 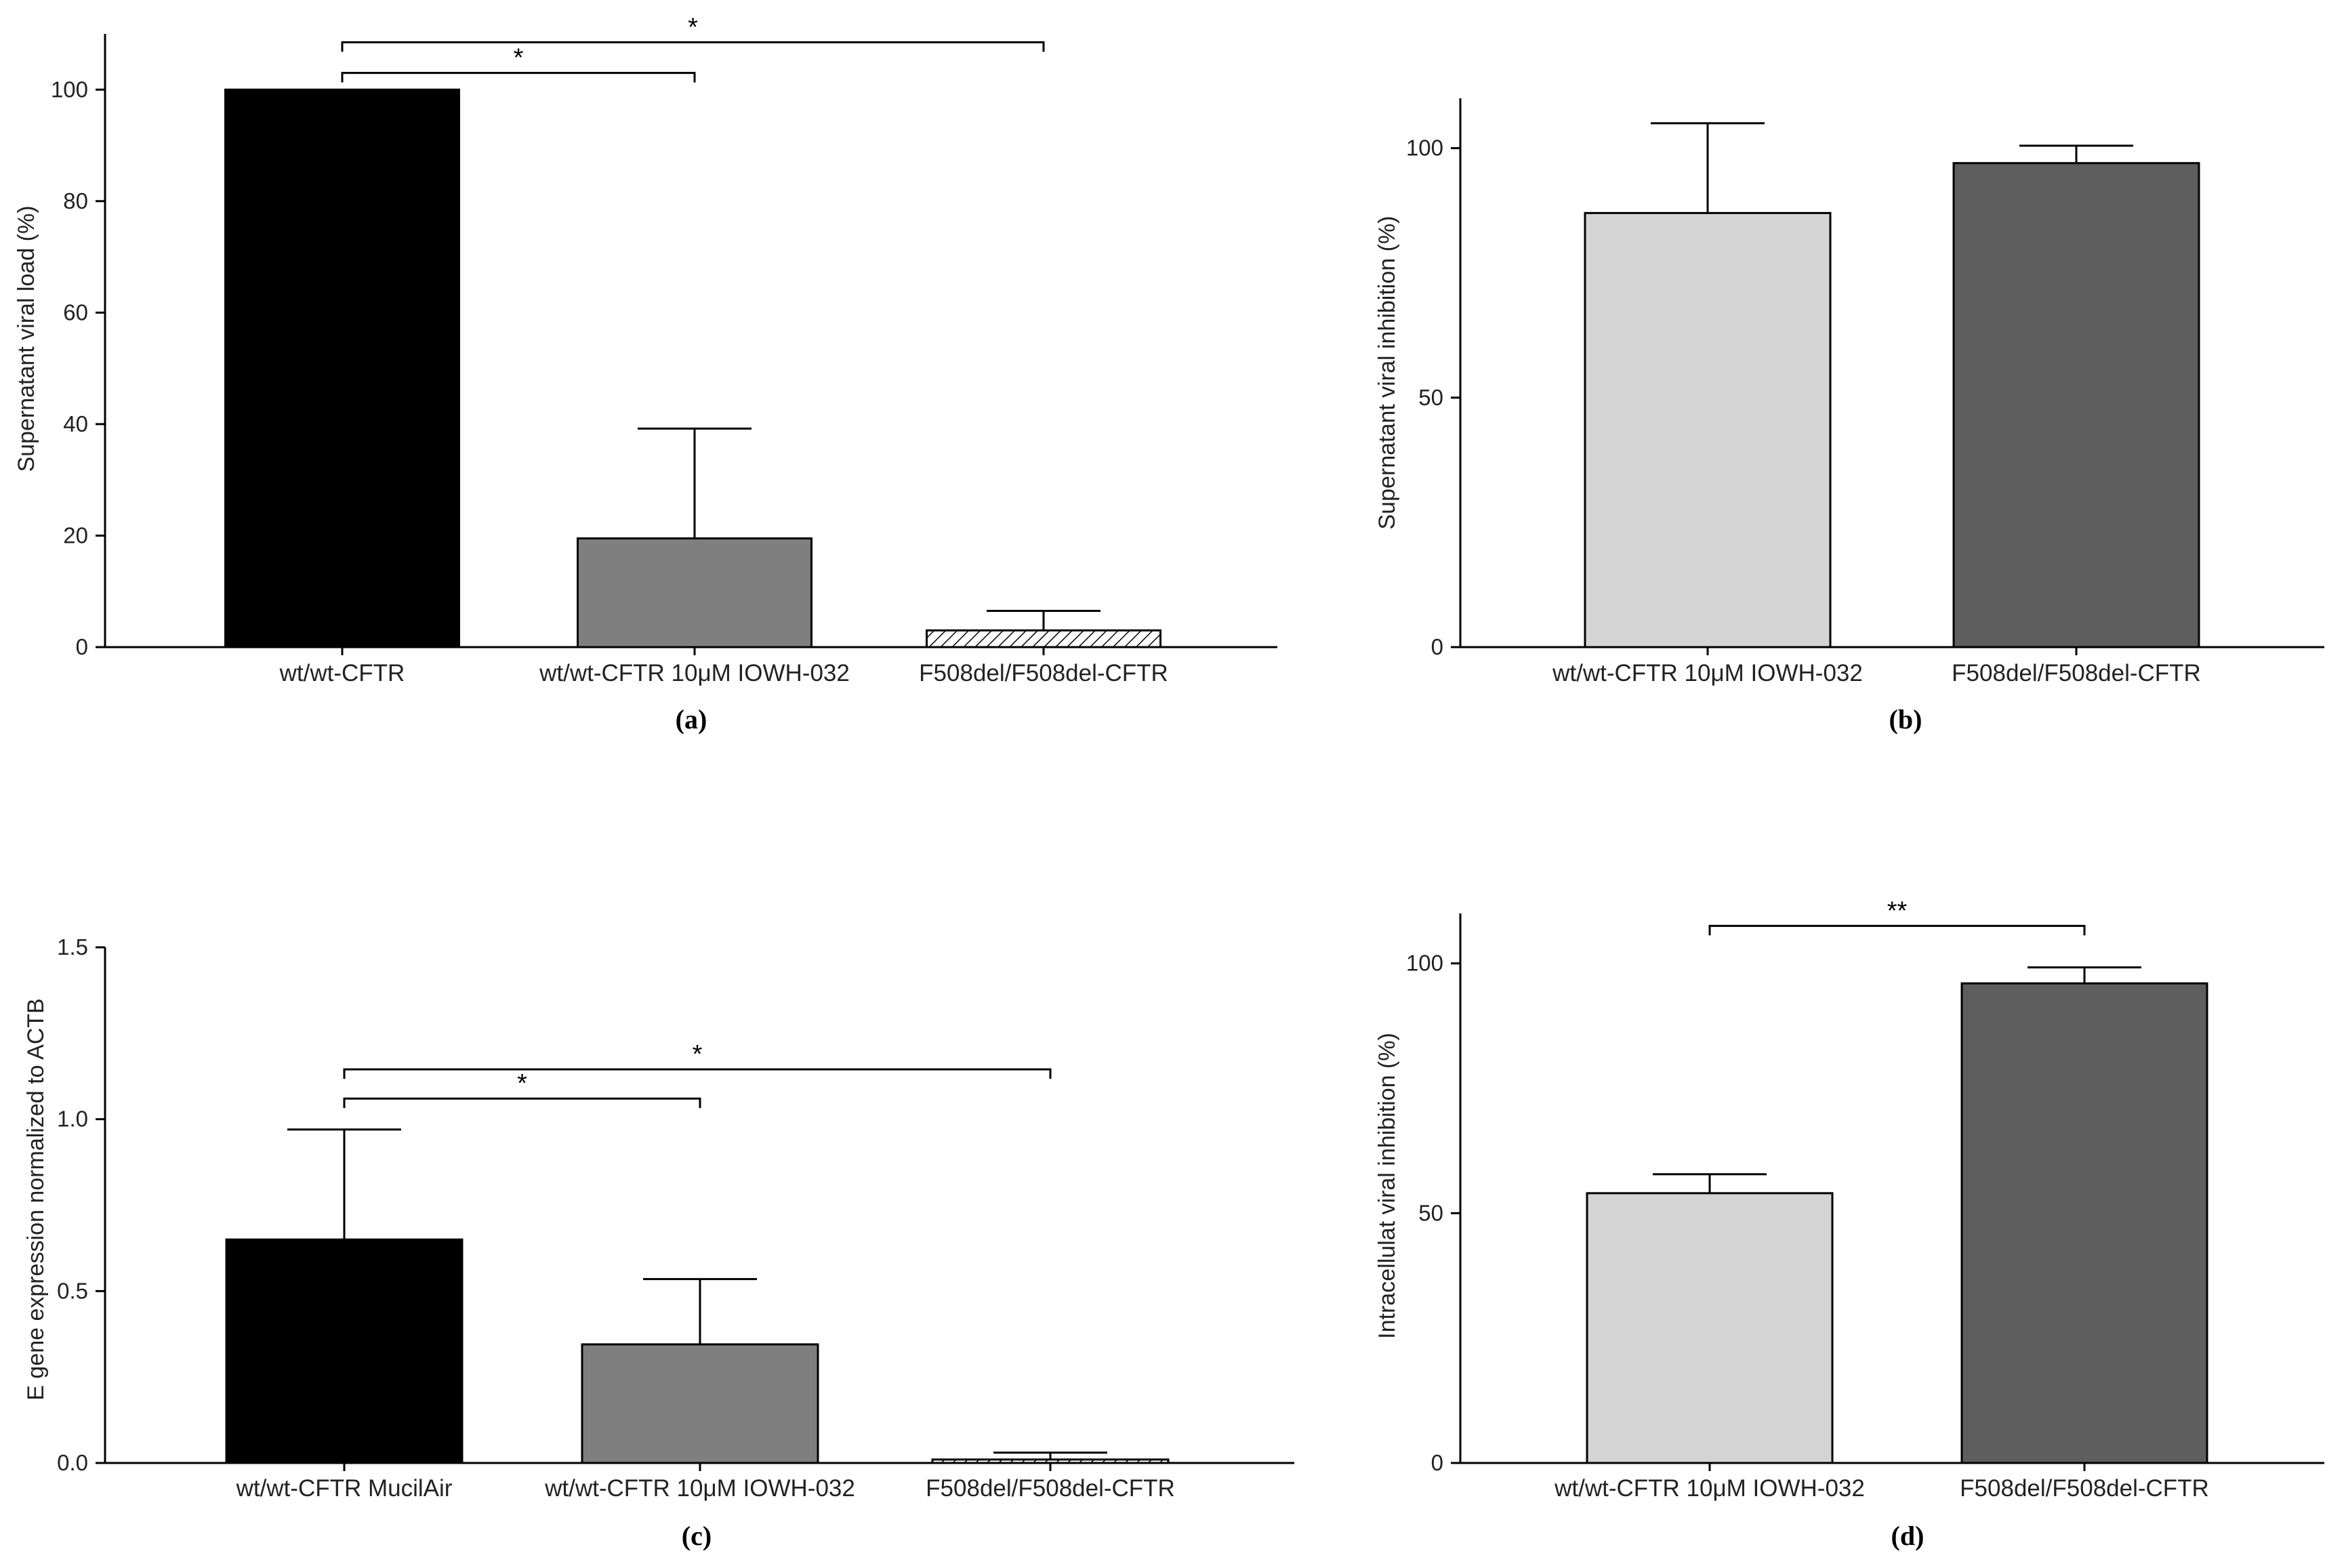 What do you see at coordinates (72, 1462) in the screenshot?
I see `y-tick-label: 0.0` at bounding box center [72, 1462].